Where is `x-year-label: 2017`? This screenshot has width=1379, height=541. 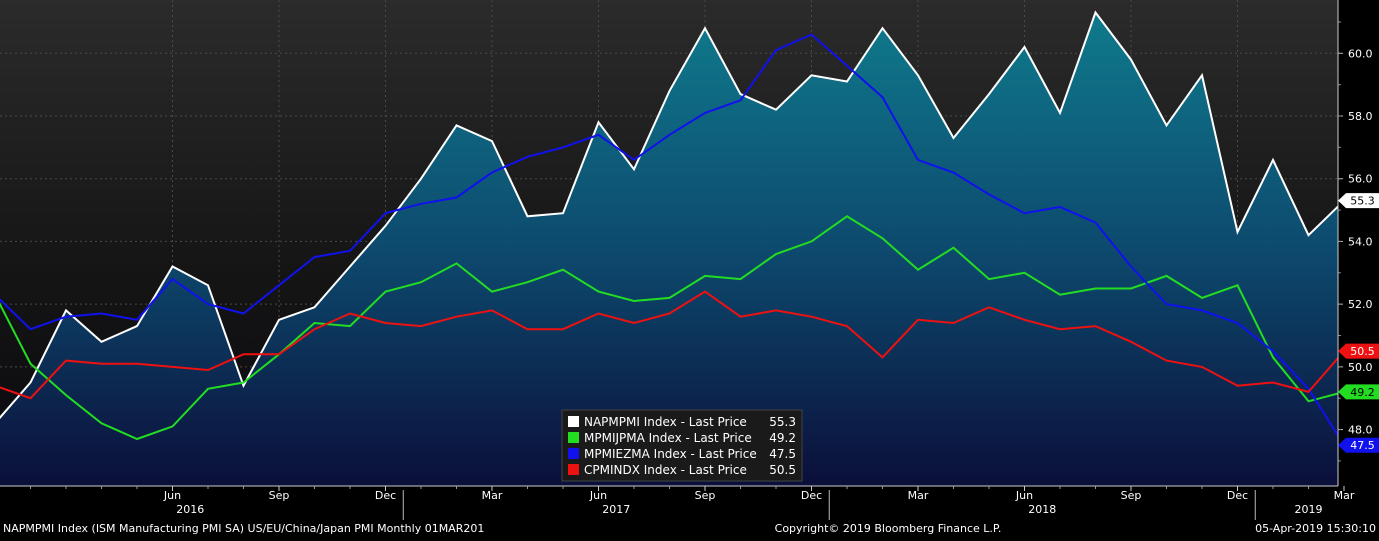
x-year-label: 2017 is located at coordinates (616, 509).